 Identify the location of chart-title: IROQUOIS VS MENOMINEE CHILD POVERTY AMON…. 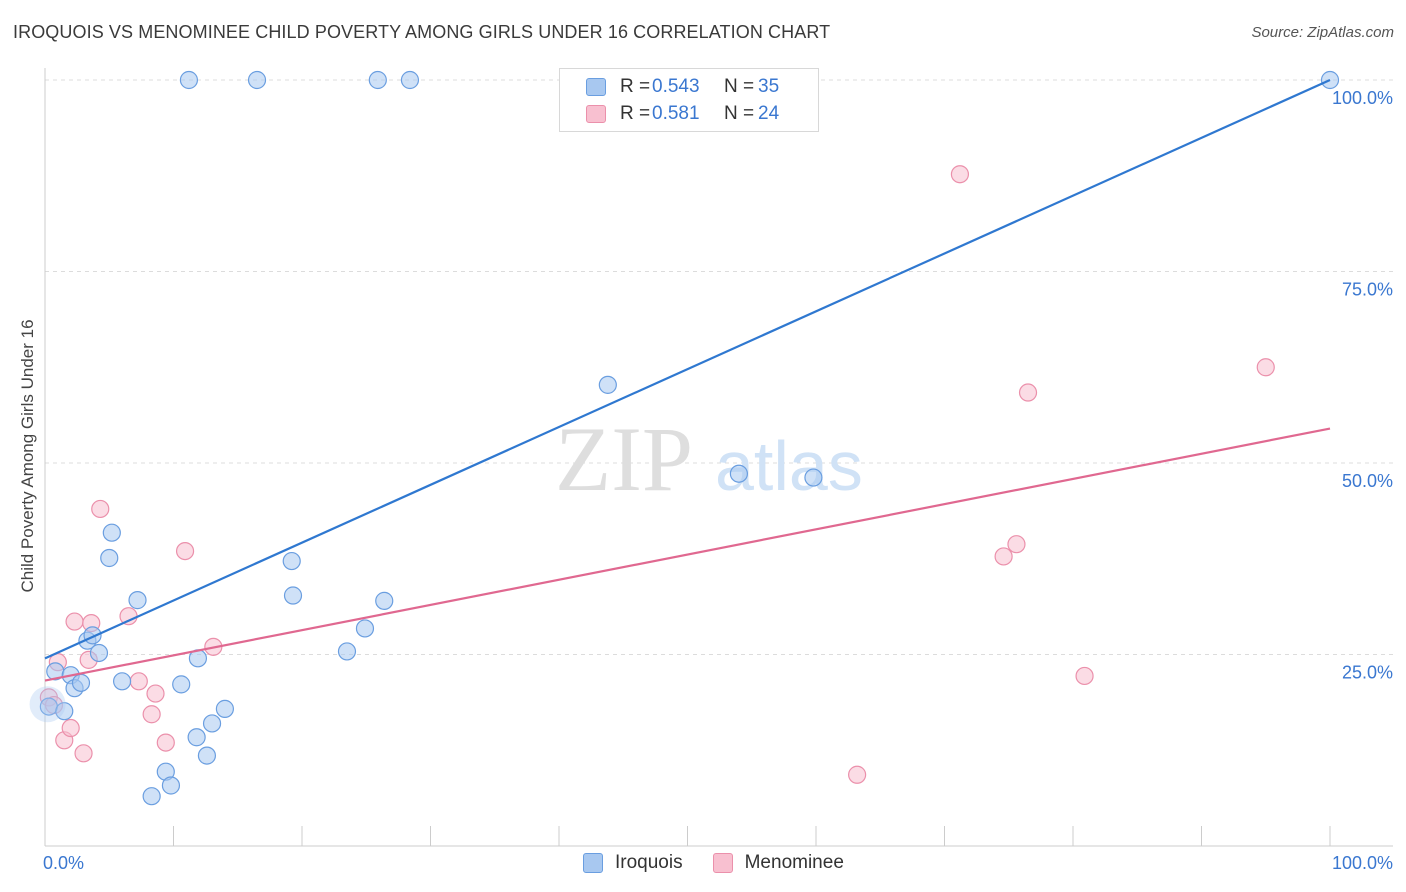
(422, 32).